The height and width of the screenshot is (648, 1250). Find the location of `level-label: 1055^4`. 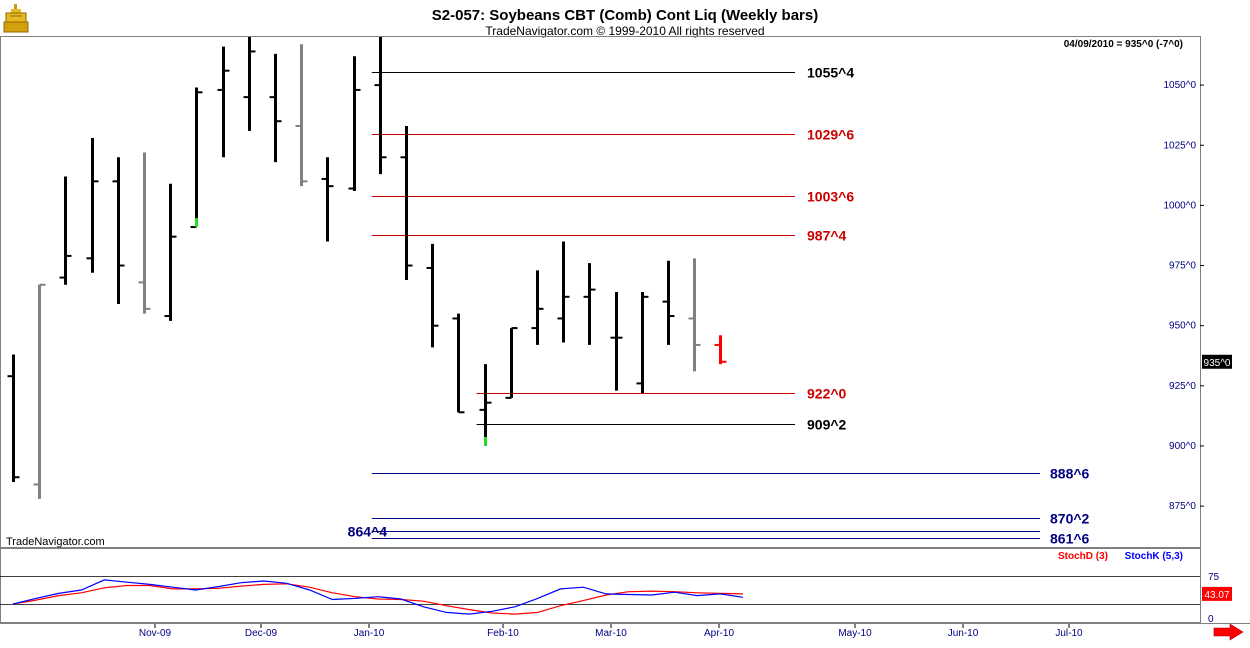

level-label: 1055^4 is located at coordinates (830, 73).